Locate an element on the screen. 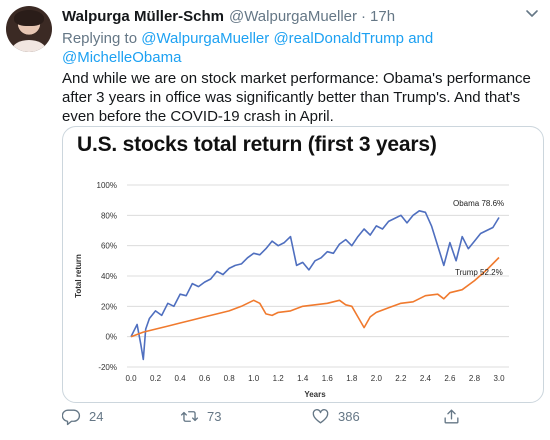  reply-icon is located at coordinates (71, 416).